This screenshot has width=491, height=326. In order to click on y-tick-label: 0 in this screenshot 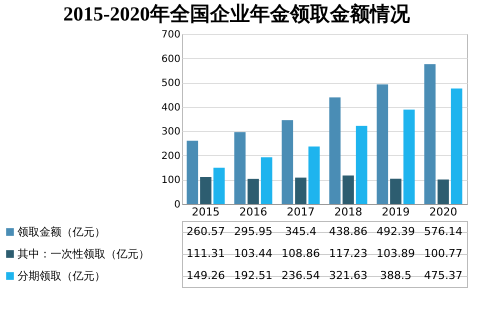, I will do `click(177, 205)`.